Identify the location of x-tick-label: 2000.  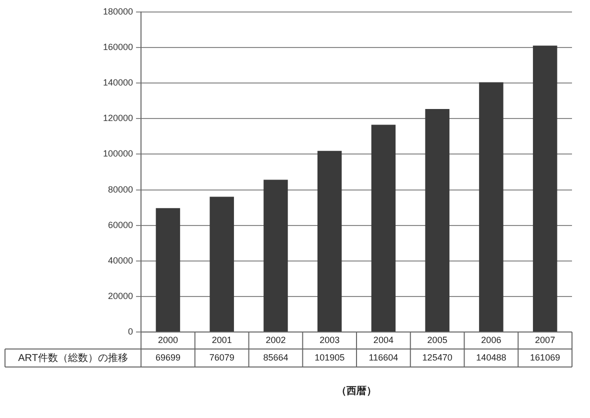
(168, 339).